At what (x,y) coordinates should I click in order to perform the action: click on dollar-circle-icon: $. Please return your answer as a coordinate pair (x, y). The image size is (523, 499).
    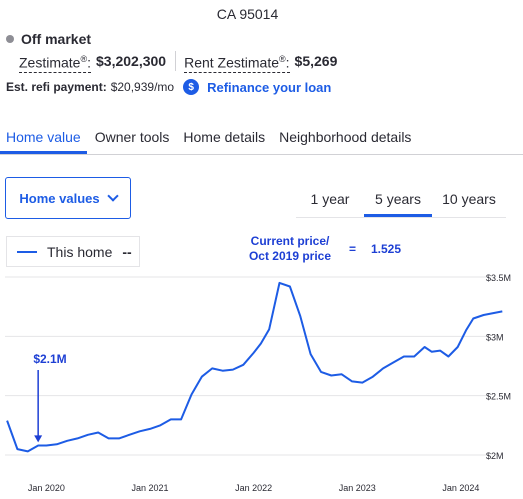
    Looking at the image, I should click on (191, 87).